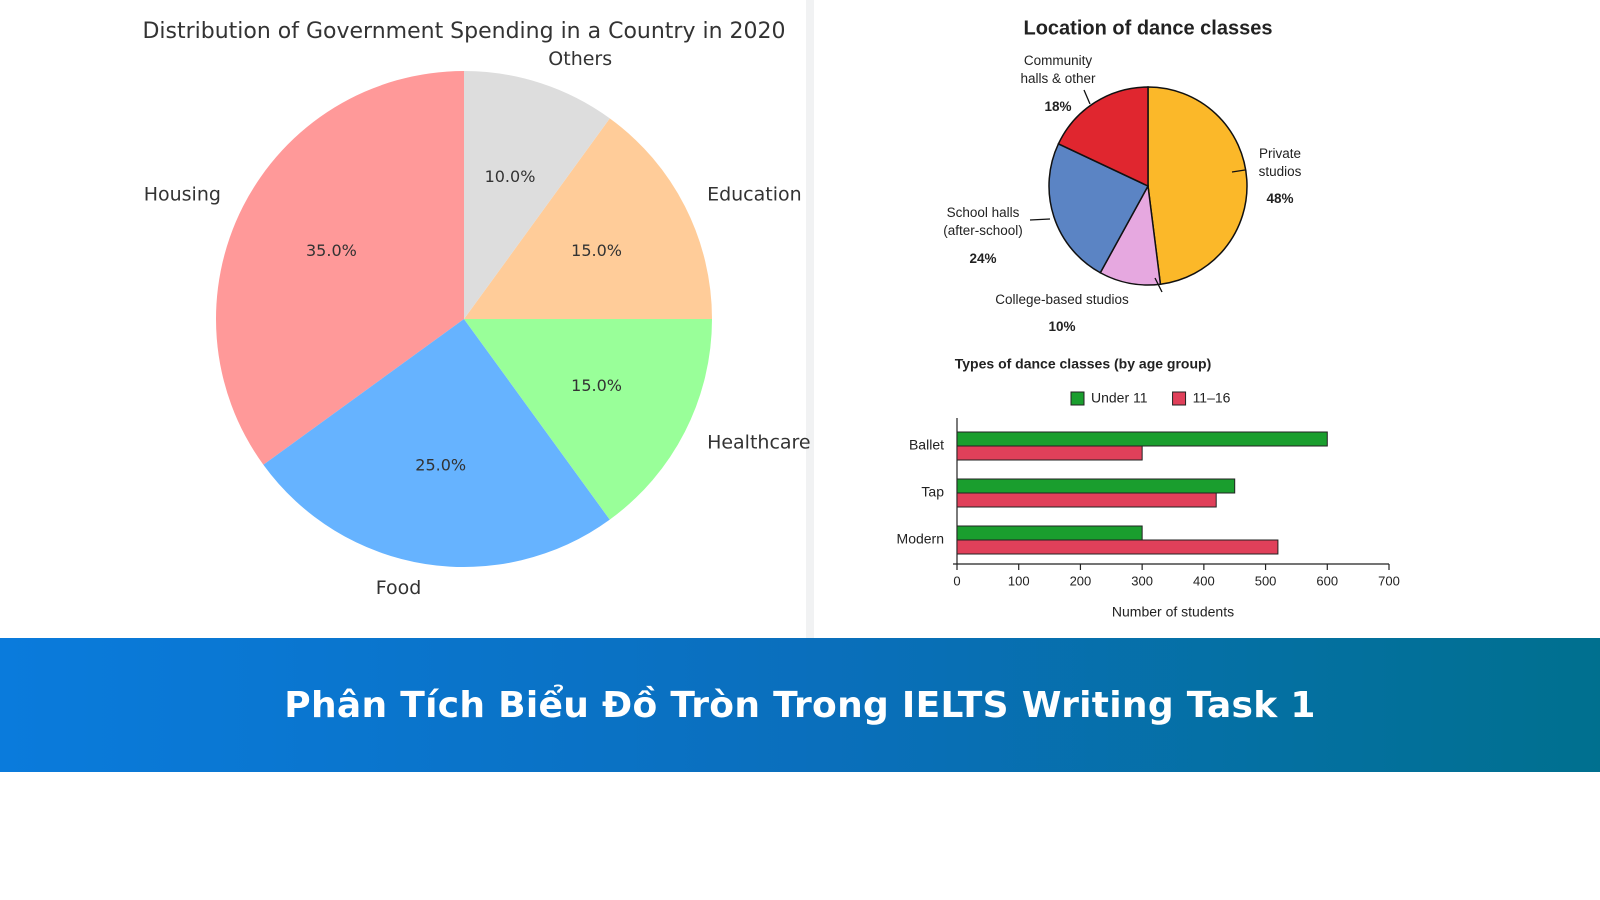 This screenshot has height=900, width=1600. I want to click on value-label: 48%, so click(1280, 198).